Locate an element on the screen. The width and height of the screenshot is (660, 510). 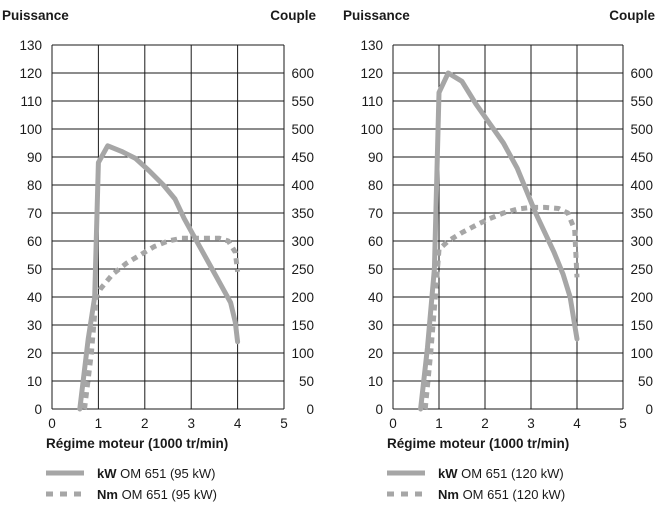
legend-label-nm: Nm OM 651 (120 kW) is located at coordinates (501, 494).